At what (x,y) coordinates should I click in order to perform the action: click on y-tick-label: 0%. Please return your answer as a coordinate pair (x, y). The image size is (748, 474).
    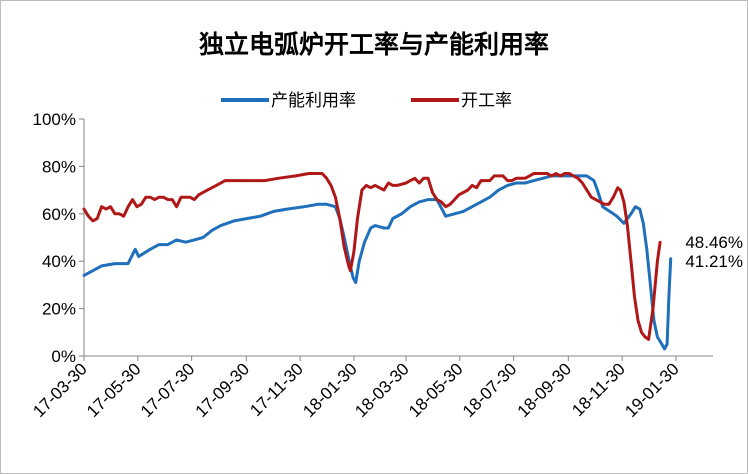
    Looking at the image, I should click on (63, 356).